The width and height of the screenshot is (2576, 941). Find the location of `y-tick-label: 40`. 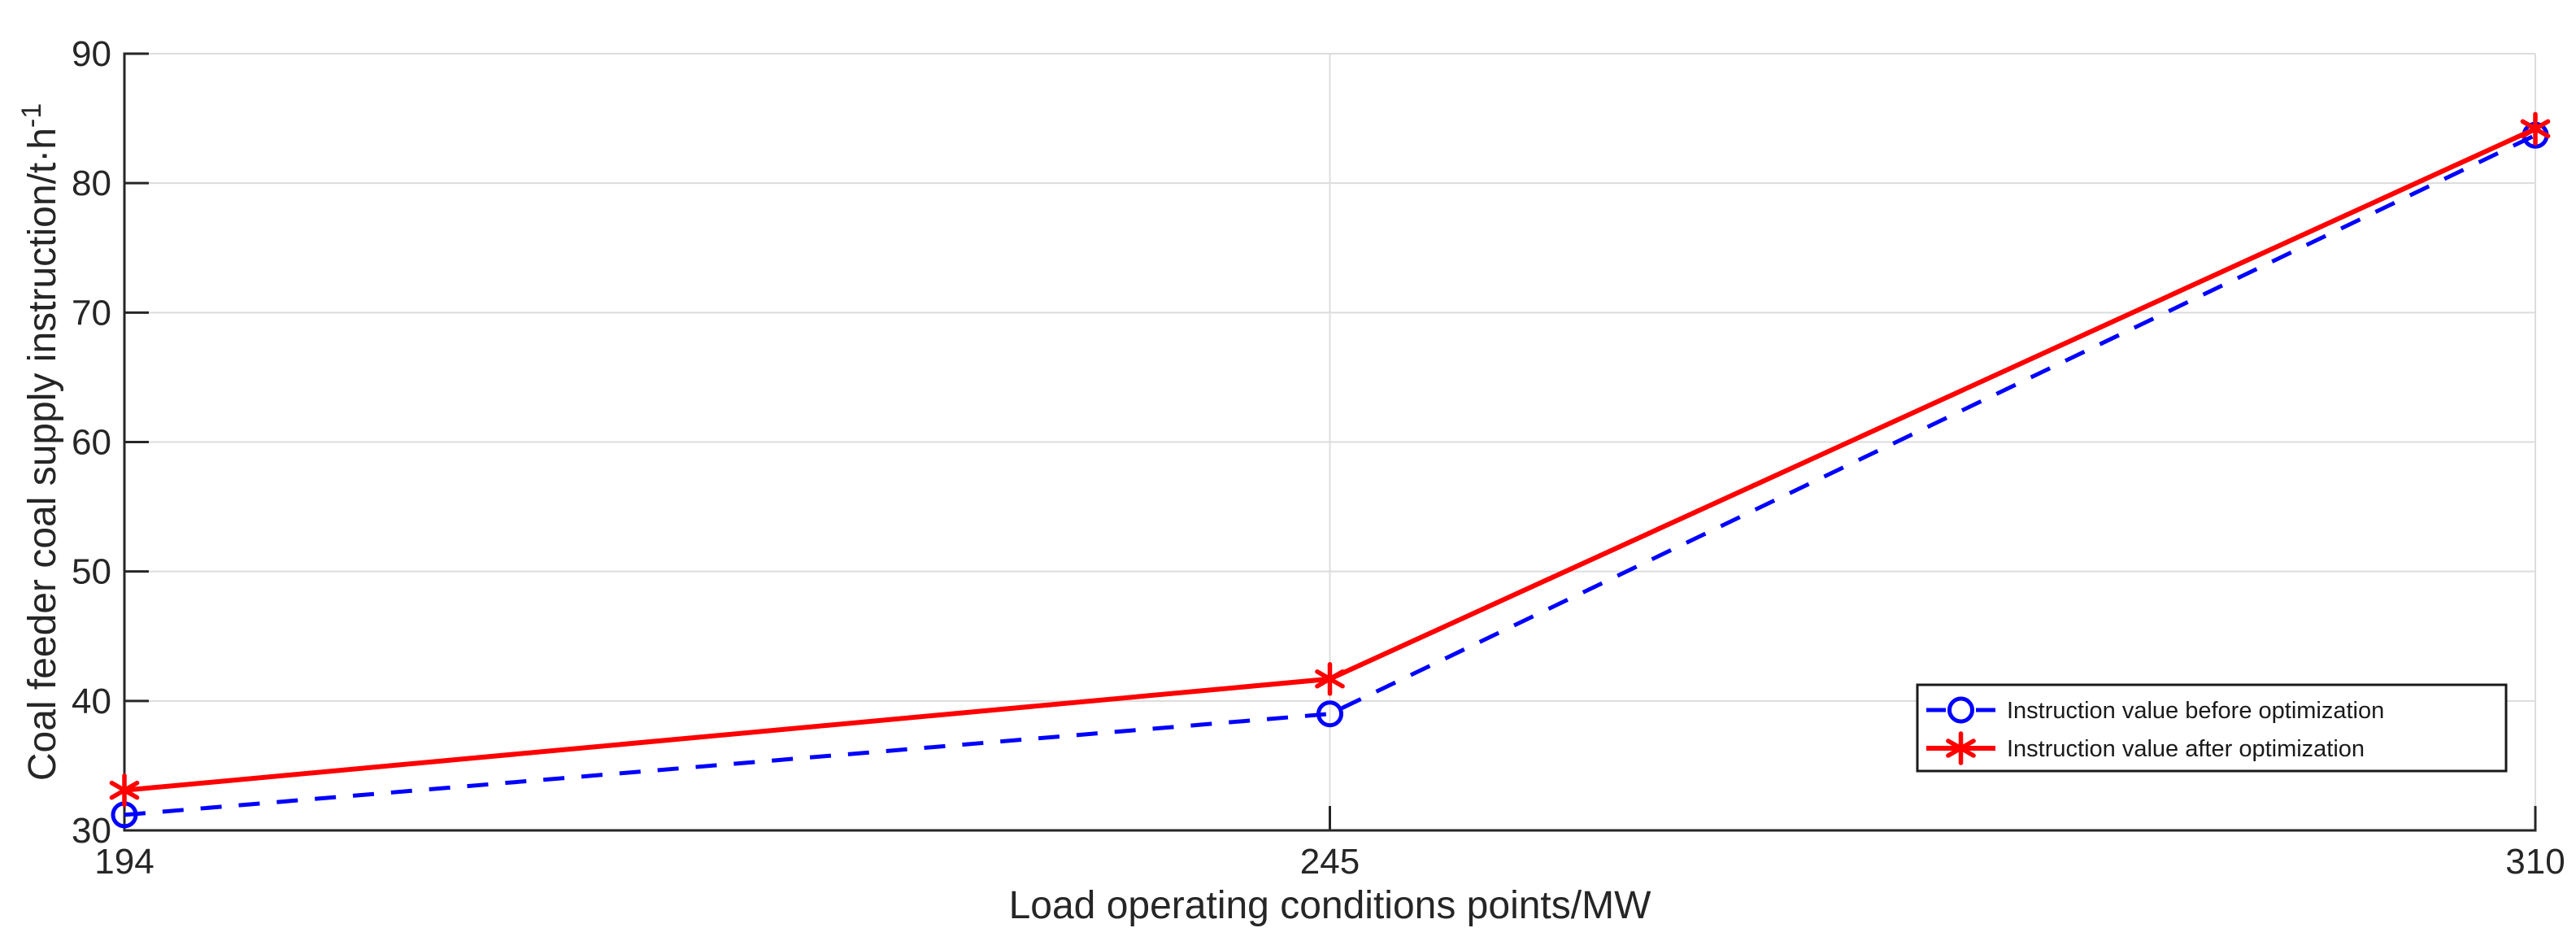

y-tick-label: 40 is located at coordinates (92, 701).